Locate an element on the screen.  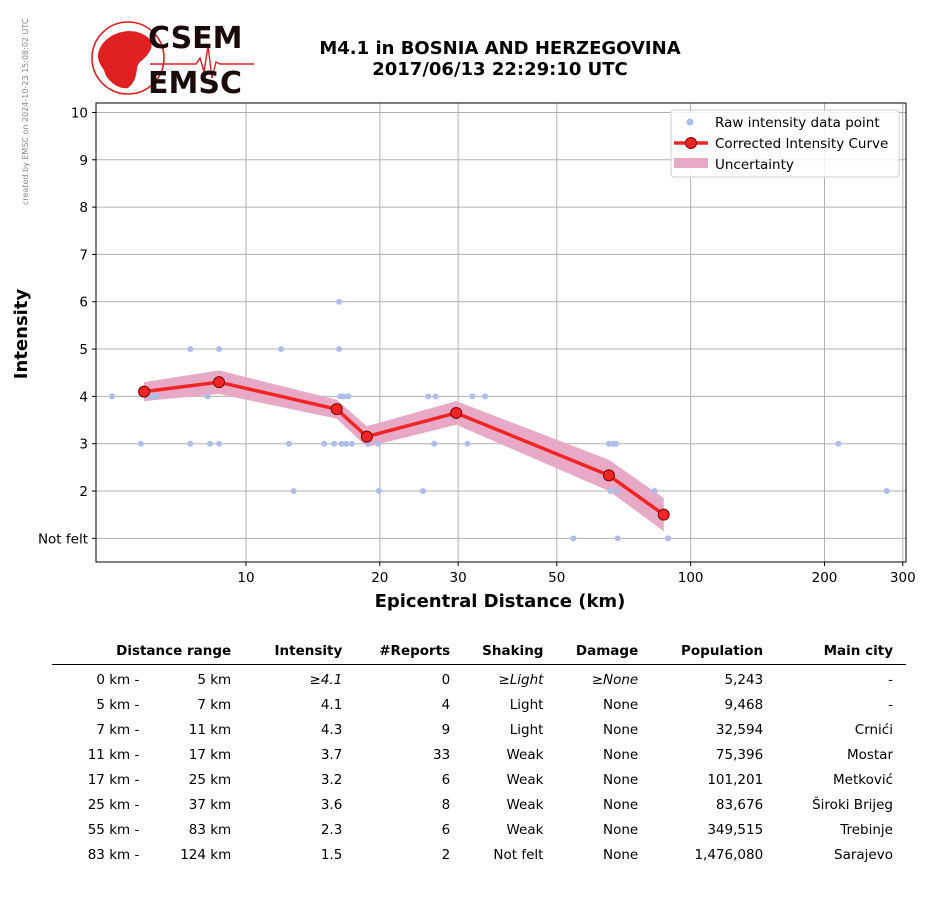
logo-bottom-text: EMSC is located at coordinates (195, 82).